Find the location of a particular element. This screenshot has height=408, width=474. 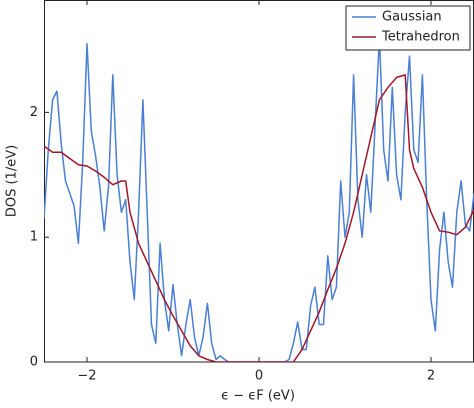

y-tick-label: 2 is located at coordinates (34, 112).